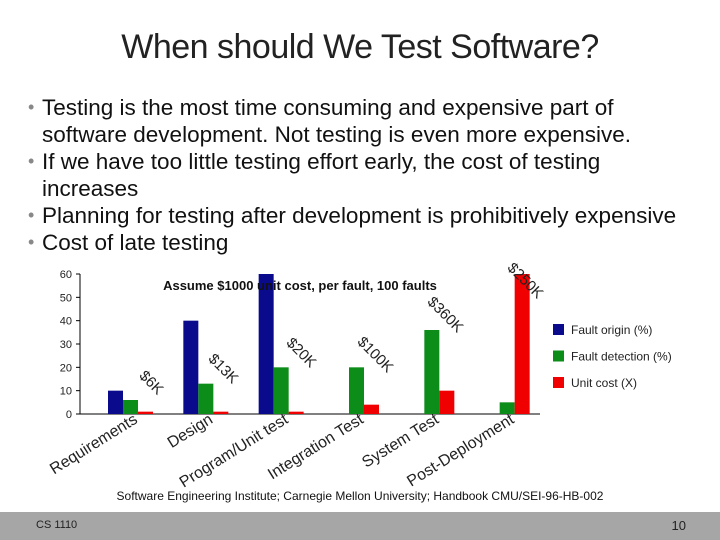 Image resolution: width=720 pixels, height=540 pixels. I want to click on cost-annotation: $360K, so click(445, 314).